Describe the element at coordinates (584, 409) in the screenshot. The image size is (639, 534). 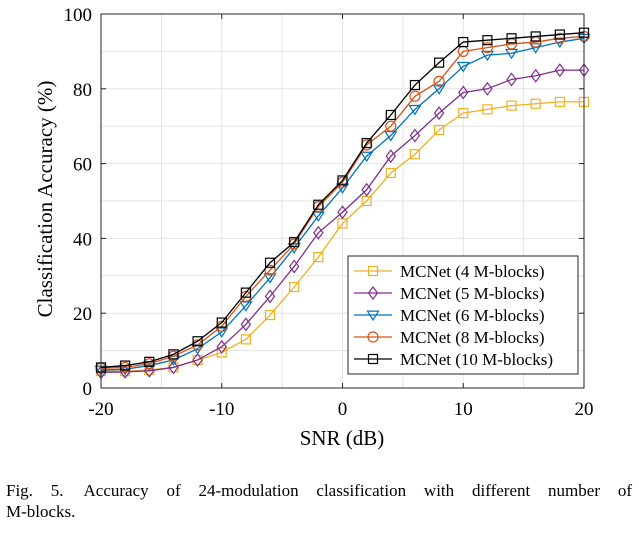
I see `x-tick-label: 20` at that location.